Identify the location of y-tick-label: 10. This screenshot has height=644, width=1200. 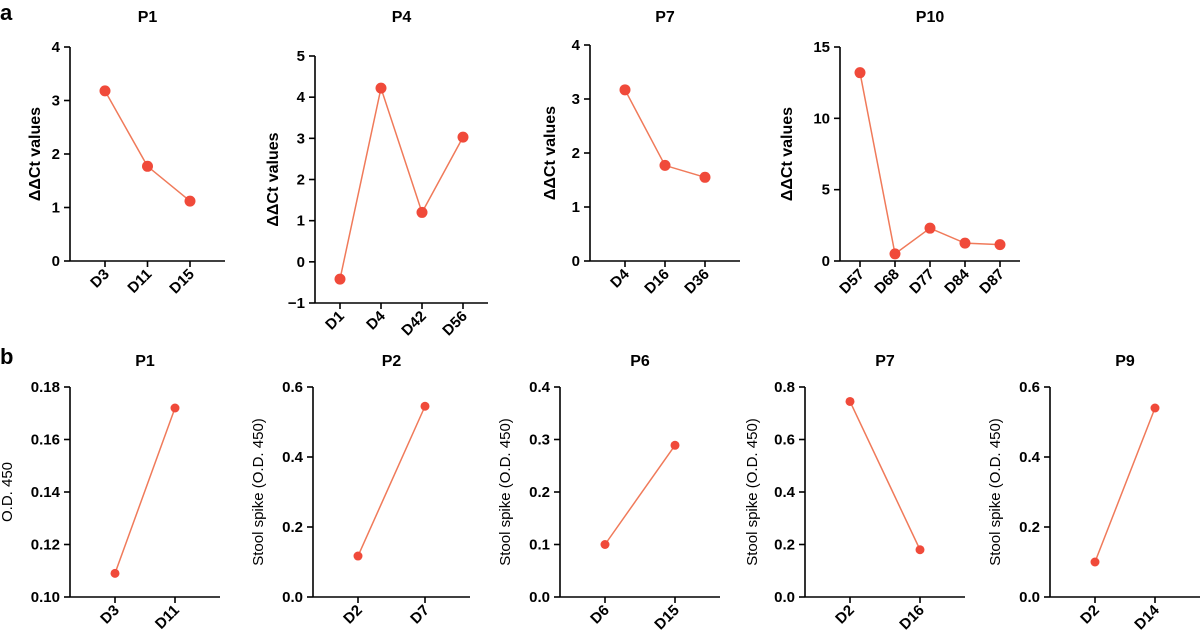
(821, 118).